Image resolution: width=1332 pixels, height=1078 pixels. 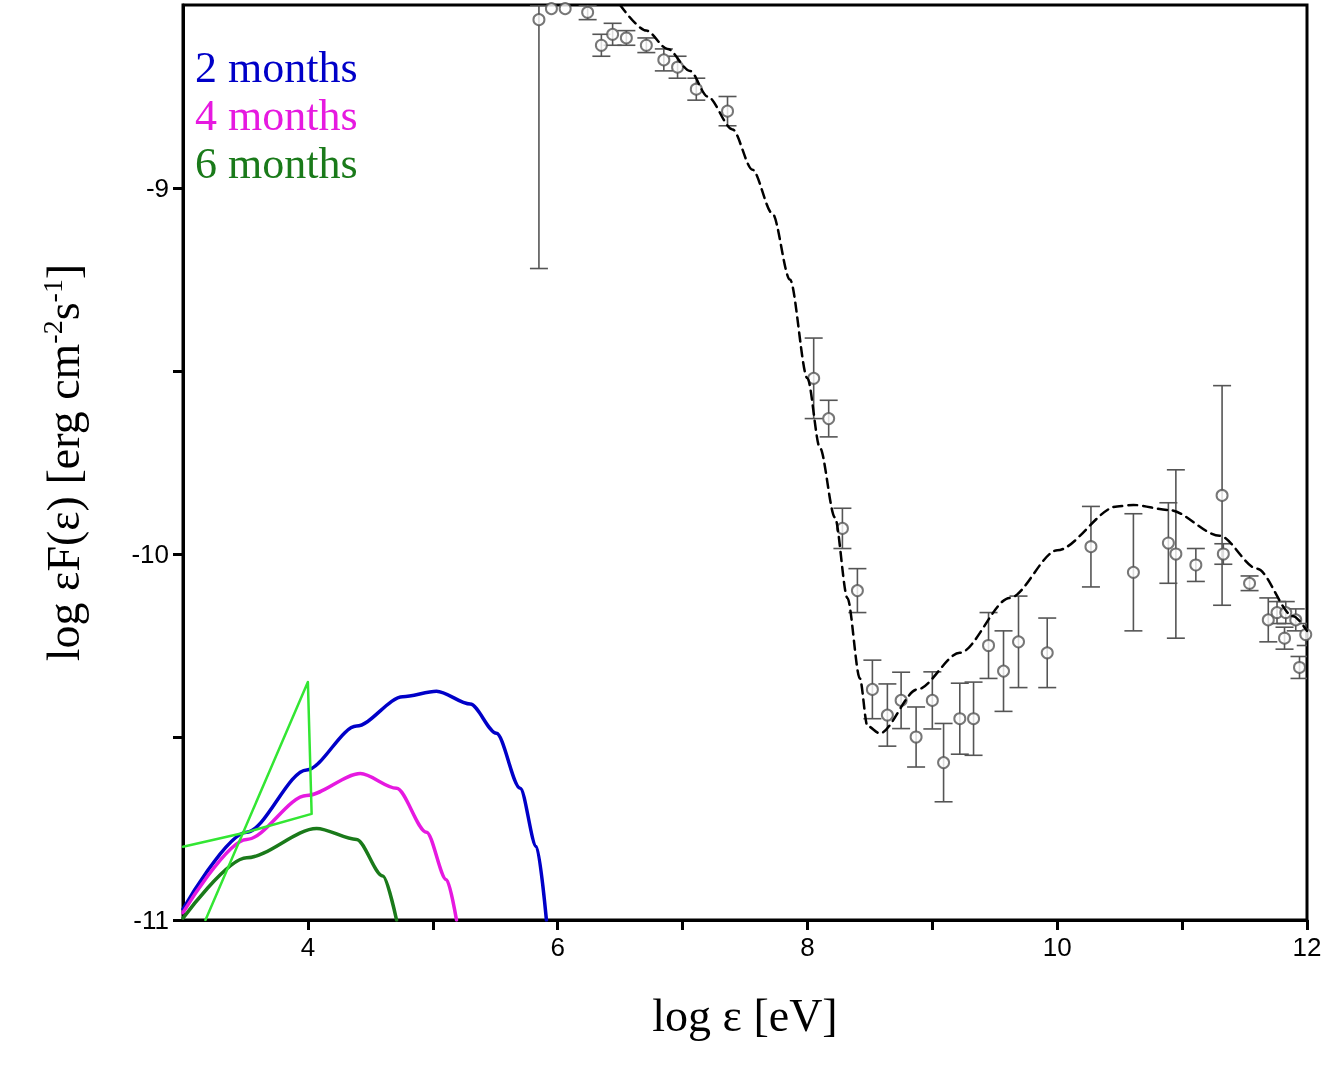 What do you see at coordinates (557, 947) in the screenshot?
I see `x-tick-label: 6` at bounding box center [557, 947].